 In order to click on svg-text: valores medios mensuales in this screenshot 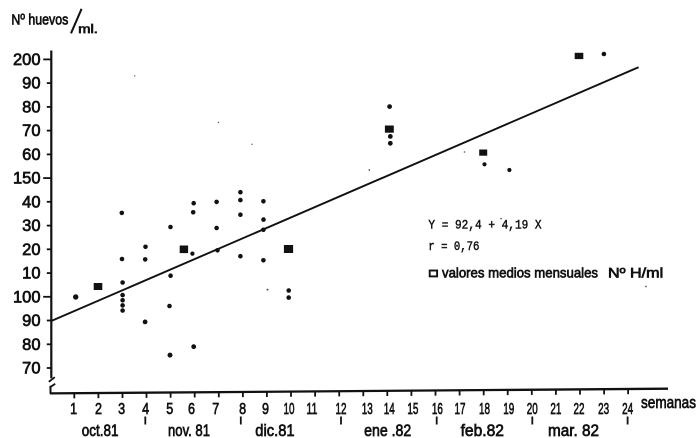, I will do `click(520, 273)`.